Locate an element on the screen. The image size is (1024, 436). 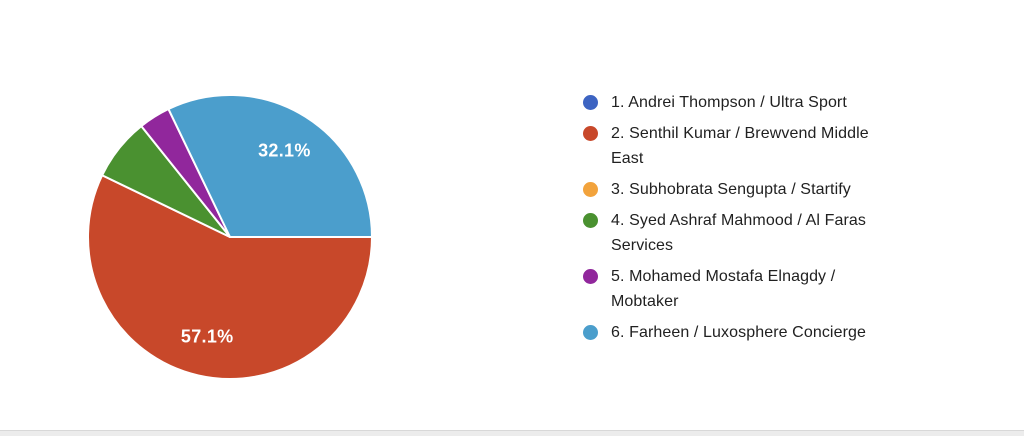
legend-label-line: 6. Farheen / Luxosphere Concierge is located at coordinates (739, 332).